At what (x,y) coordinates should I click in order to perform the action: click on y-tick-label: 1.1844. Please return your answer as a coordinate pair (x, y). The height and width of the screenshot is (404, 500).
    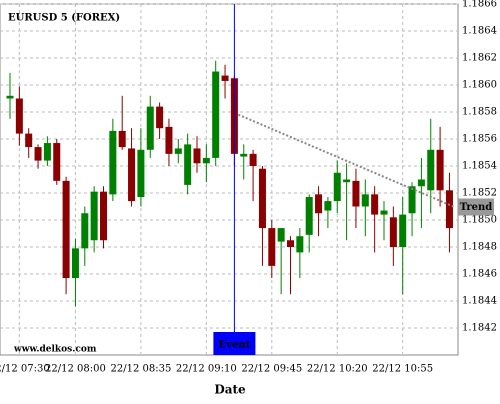
    Looking at the image, I should click on (479, 301).